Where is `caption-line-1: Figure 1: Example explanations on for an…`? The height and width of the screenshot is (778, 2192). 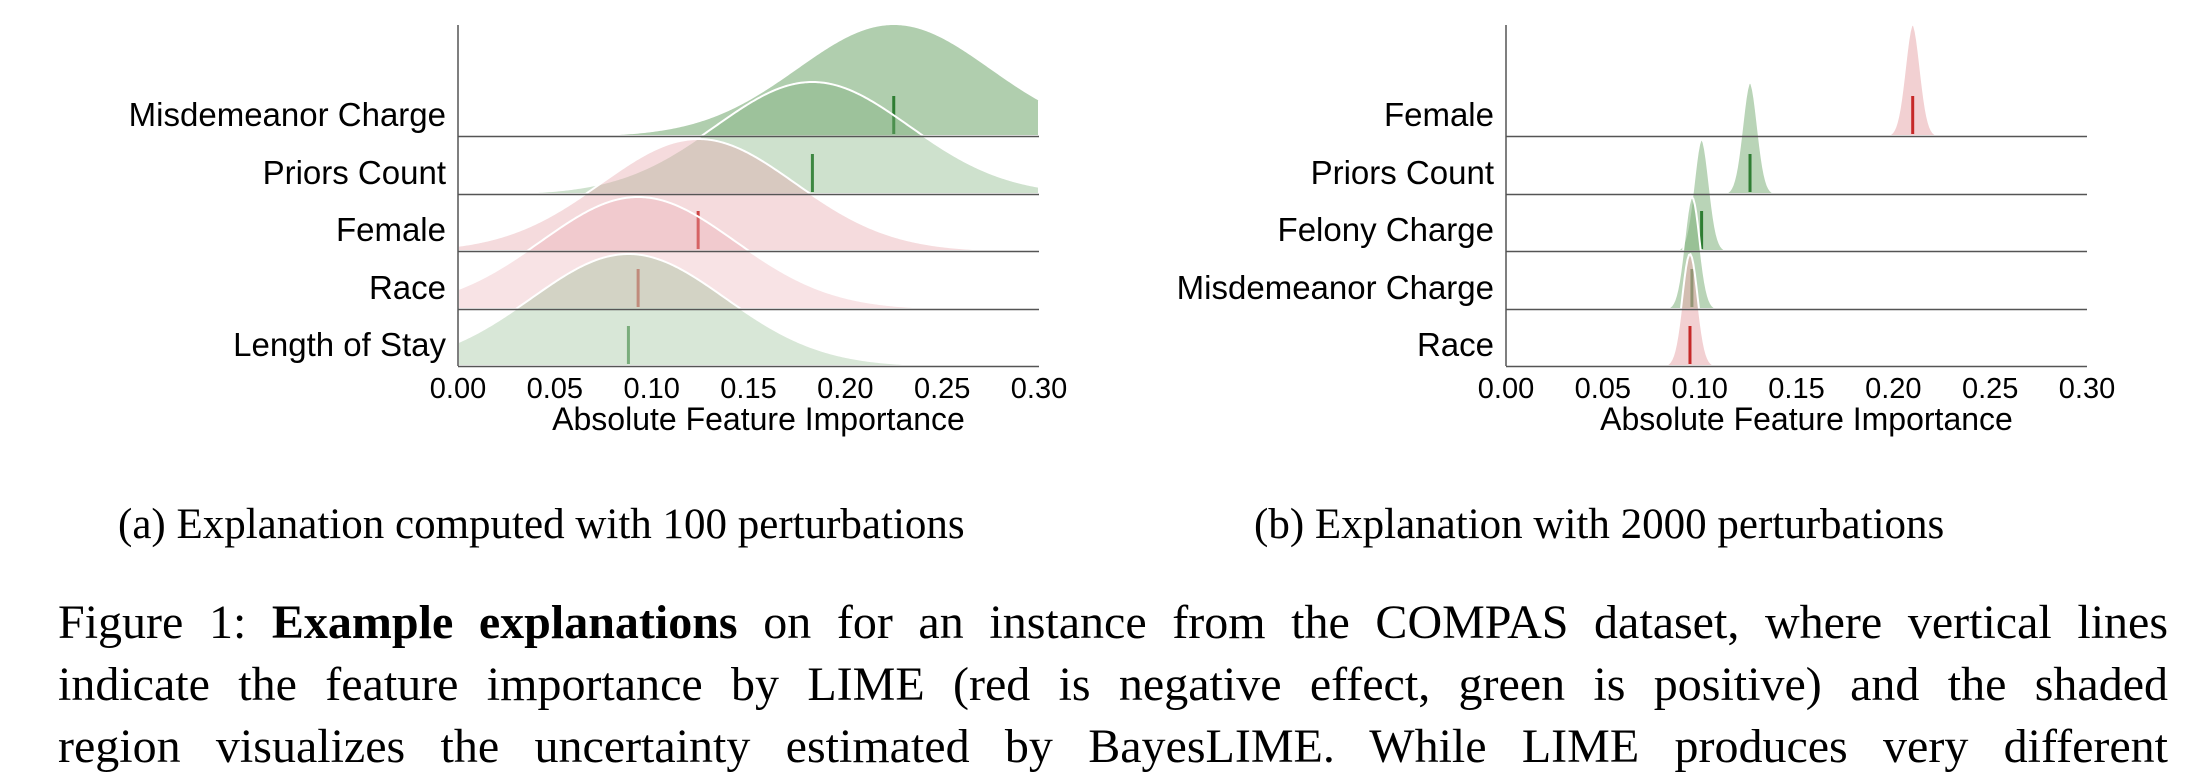
caption-line-1: Figure 1: Example explanations on for an… is located at coordinates (1113, 623).